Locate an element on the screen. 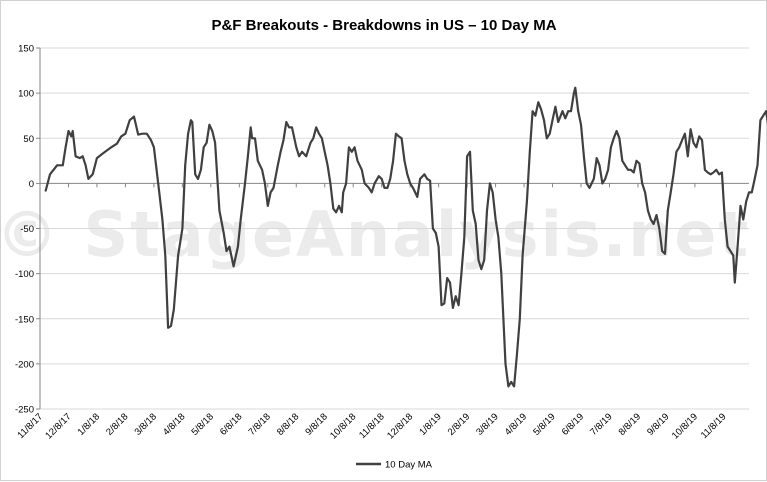 Image resolution: width=767 pixels, height=482 pixels. x-tick-label: 7/8/18 is located at coordinates (259, 424).